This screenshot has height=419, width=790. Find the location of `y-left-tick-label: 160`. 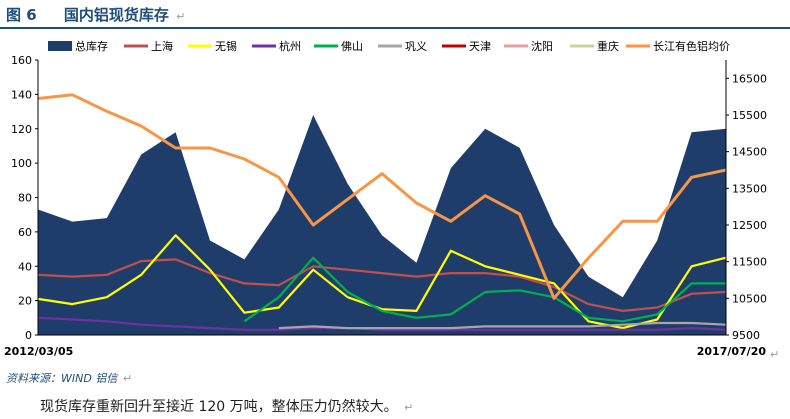

y-left-tick-label: 160 is located at coordinates (21, 60).